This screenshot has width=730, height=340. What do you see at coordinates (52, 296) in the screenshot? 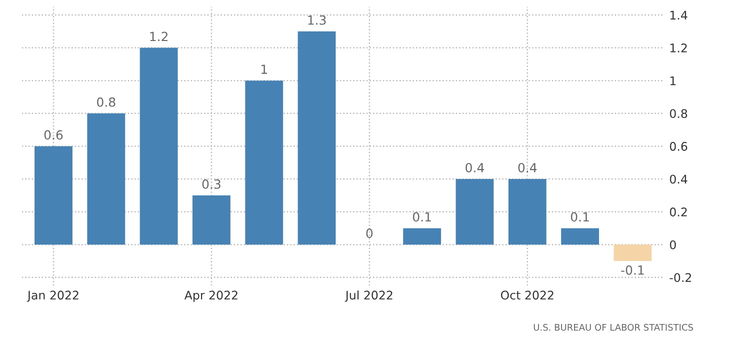
I see `x-tick-label: Jan 2022` at bounding box center [52, 296].